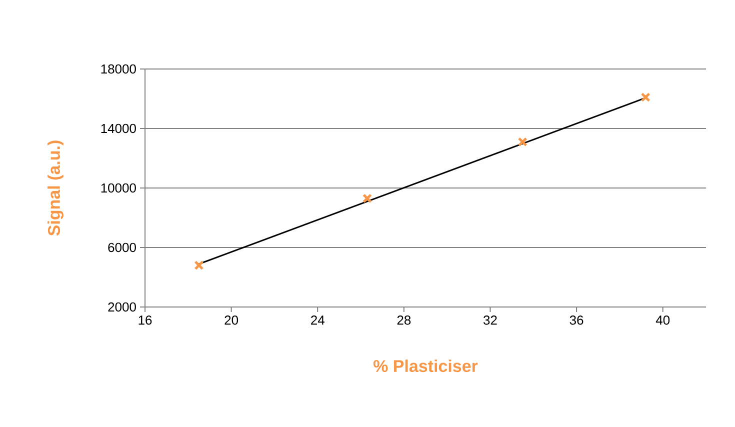  Describe the element at coordinates (122, 247) in the screenshot. I see `y-tick-label: 6000` at that location.